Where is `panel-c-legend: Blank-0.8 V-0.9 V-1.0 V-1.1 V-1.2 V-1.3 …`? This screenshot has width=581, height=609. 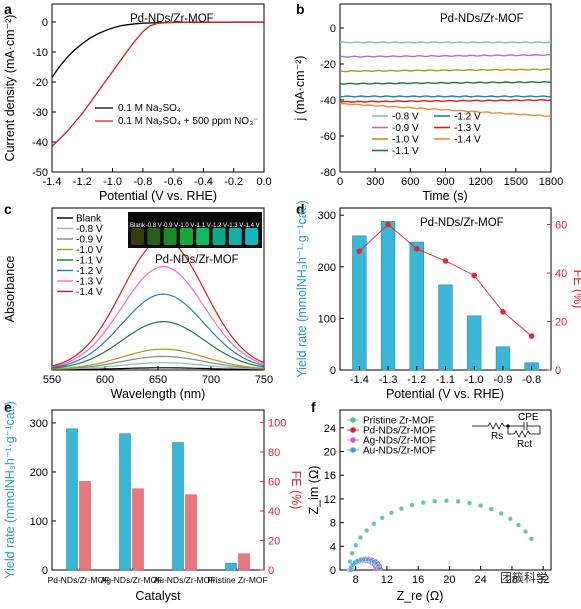 panel-c-legend: Blank-0.8 V-0.9 V-1.0 V-1.1 V-1.2 V-1.3 … is located at coordinates (80, 256).